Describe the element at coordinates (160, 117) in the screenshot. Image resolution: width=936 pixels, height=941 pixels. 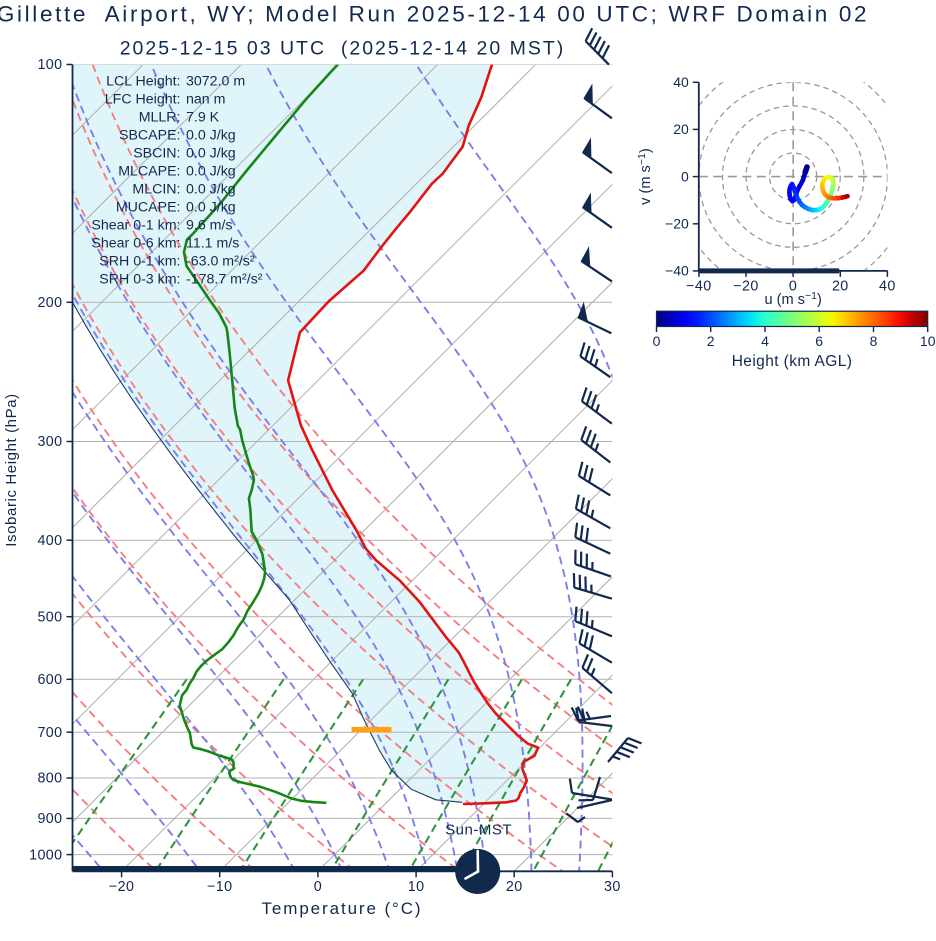
I see `svg-text: MLLR:` at that location.